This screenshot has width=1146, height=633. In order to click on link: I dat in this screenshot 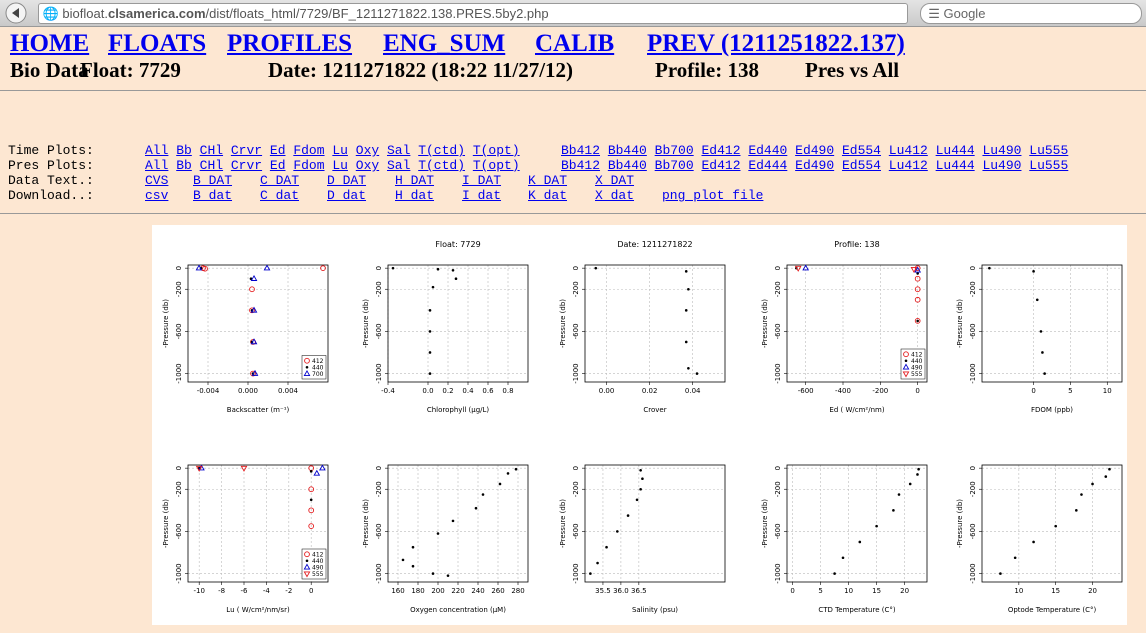, I will do `click(482, 195)`.